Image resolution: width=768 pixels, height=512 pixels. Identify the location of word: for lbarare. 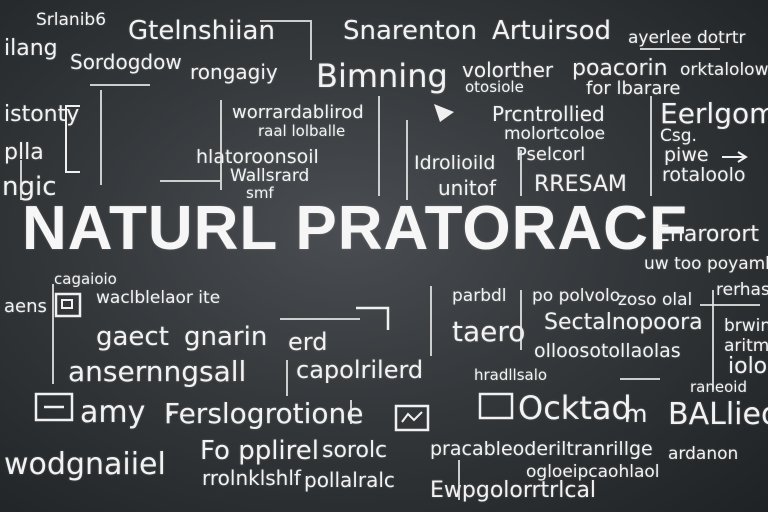
(633, 88).